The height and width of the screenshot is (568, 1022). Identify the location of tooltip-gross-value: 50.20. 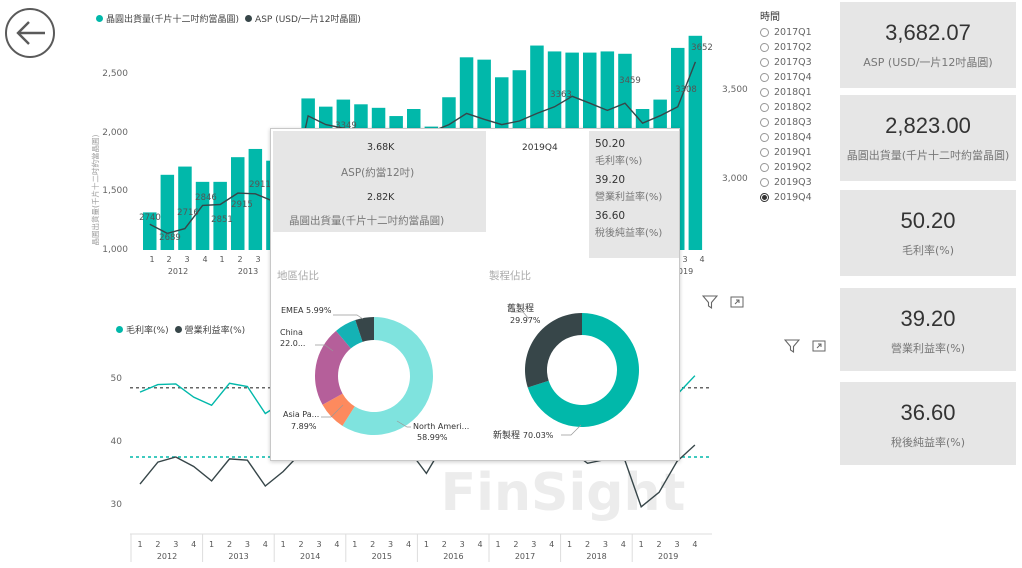
(610, 144).